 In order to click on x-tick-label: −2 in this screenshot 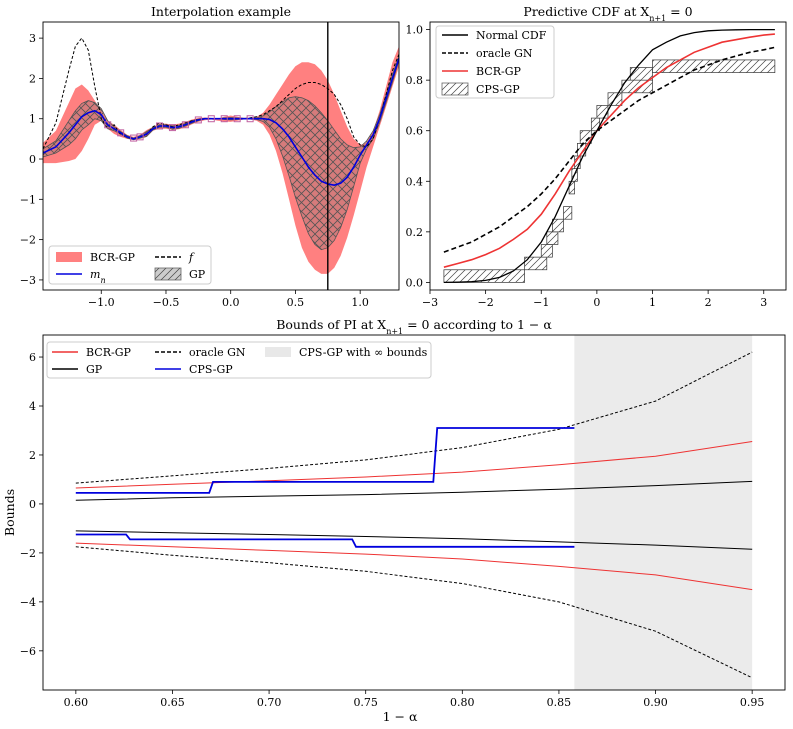, I will do `click(486, 302)`.